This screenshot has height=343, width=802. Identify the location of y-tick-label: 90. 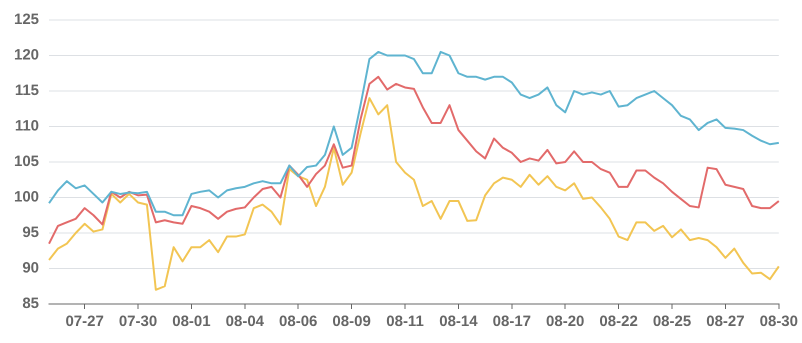
(31, 268).